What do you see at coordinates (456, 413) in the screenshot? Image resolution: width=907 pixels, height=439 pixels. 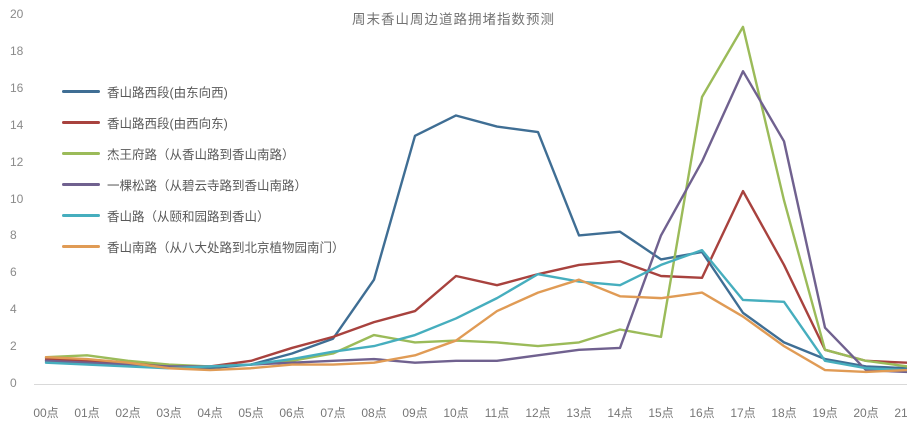 I see `x-tick-label: 10点` at bounding box center [456, 413].